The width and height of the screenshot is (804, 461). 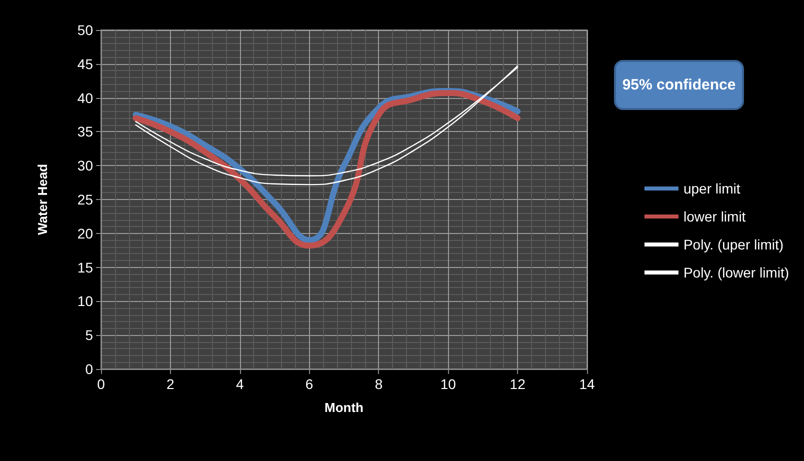 I want to click on y-tick-label: 0, so click(x=89, y=369).